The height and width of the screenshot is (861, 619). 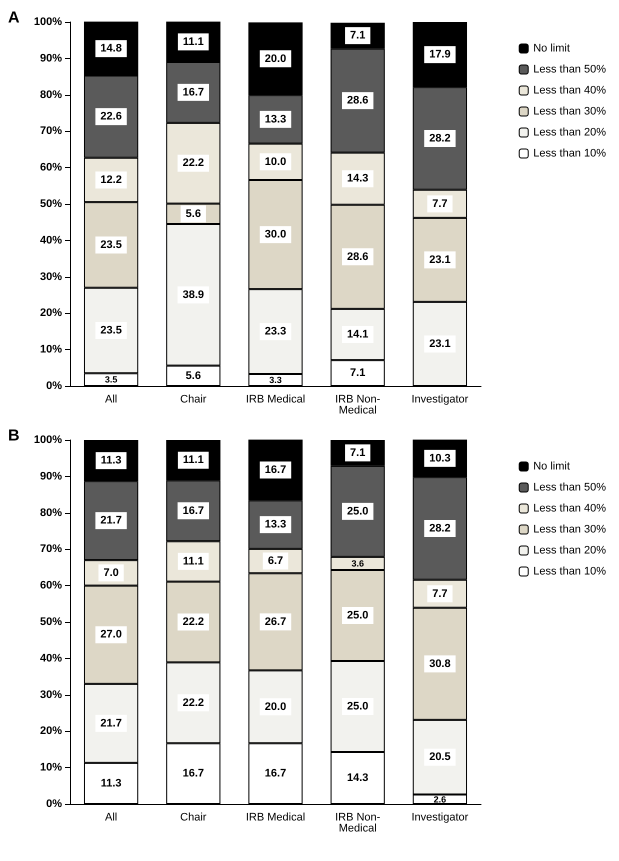 What do you see at coordinates (51, 549) in the screenshot?
I see `y-tick-label: 70%` at bounding box center [51, 549].